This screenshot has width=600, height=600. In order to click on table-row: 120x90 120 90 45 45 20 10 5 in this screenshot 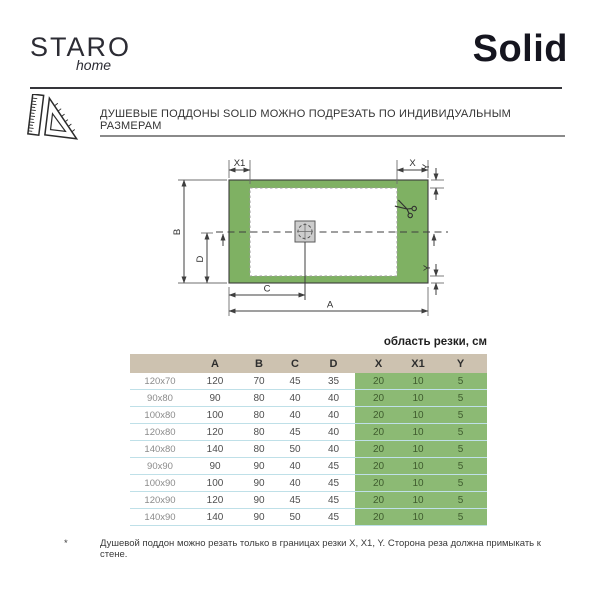, I will do `click(308, 500)`.